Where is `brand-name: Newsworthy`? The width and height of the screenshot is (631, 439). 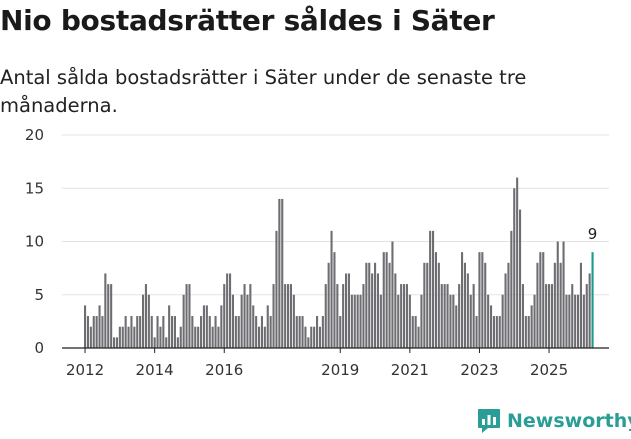
brand-name: Newsworthy is located at coordinates (569, 421).